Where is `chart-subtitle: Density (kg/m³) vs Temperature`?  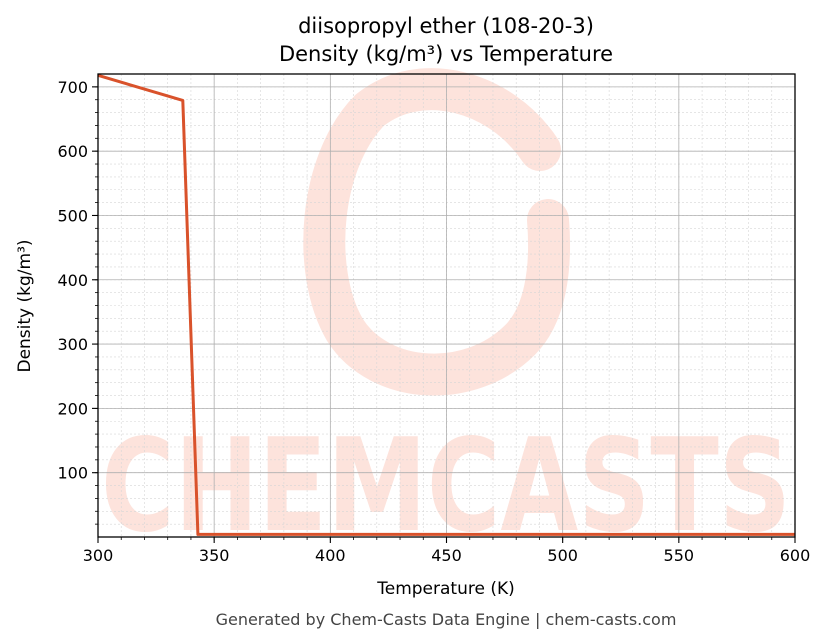 chart-subtitle: Density (kg/m³) vs Temperature is located at coordinates (446, 54).